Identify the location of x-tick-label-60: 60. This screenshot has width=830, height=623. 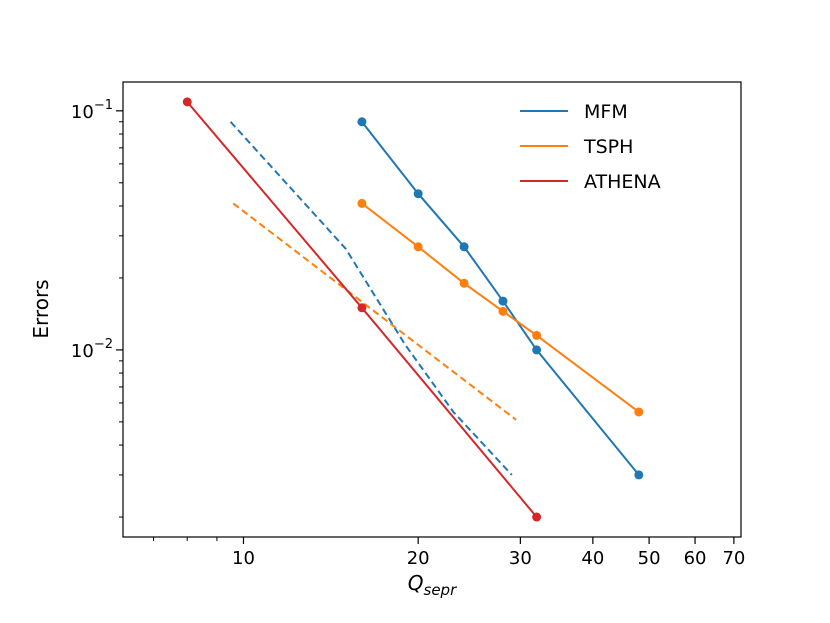
(695, 558).